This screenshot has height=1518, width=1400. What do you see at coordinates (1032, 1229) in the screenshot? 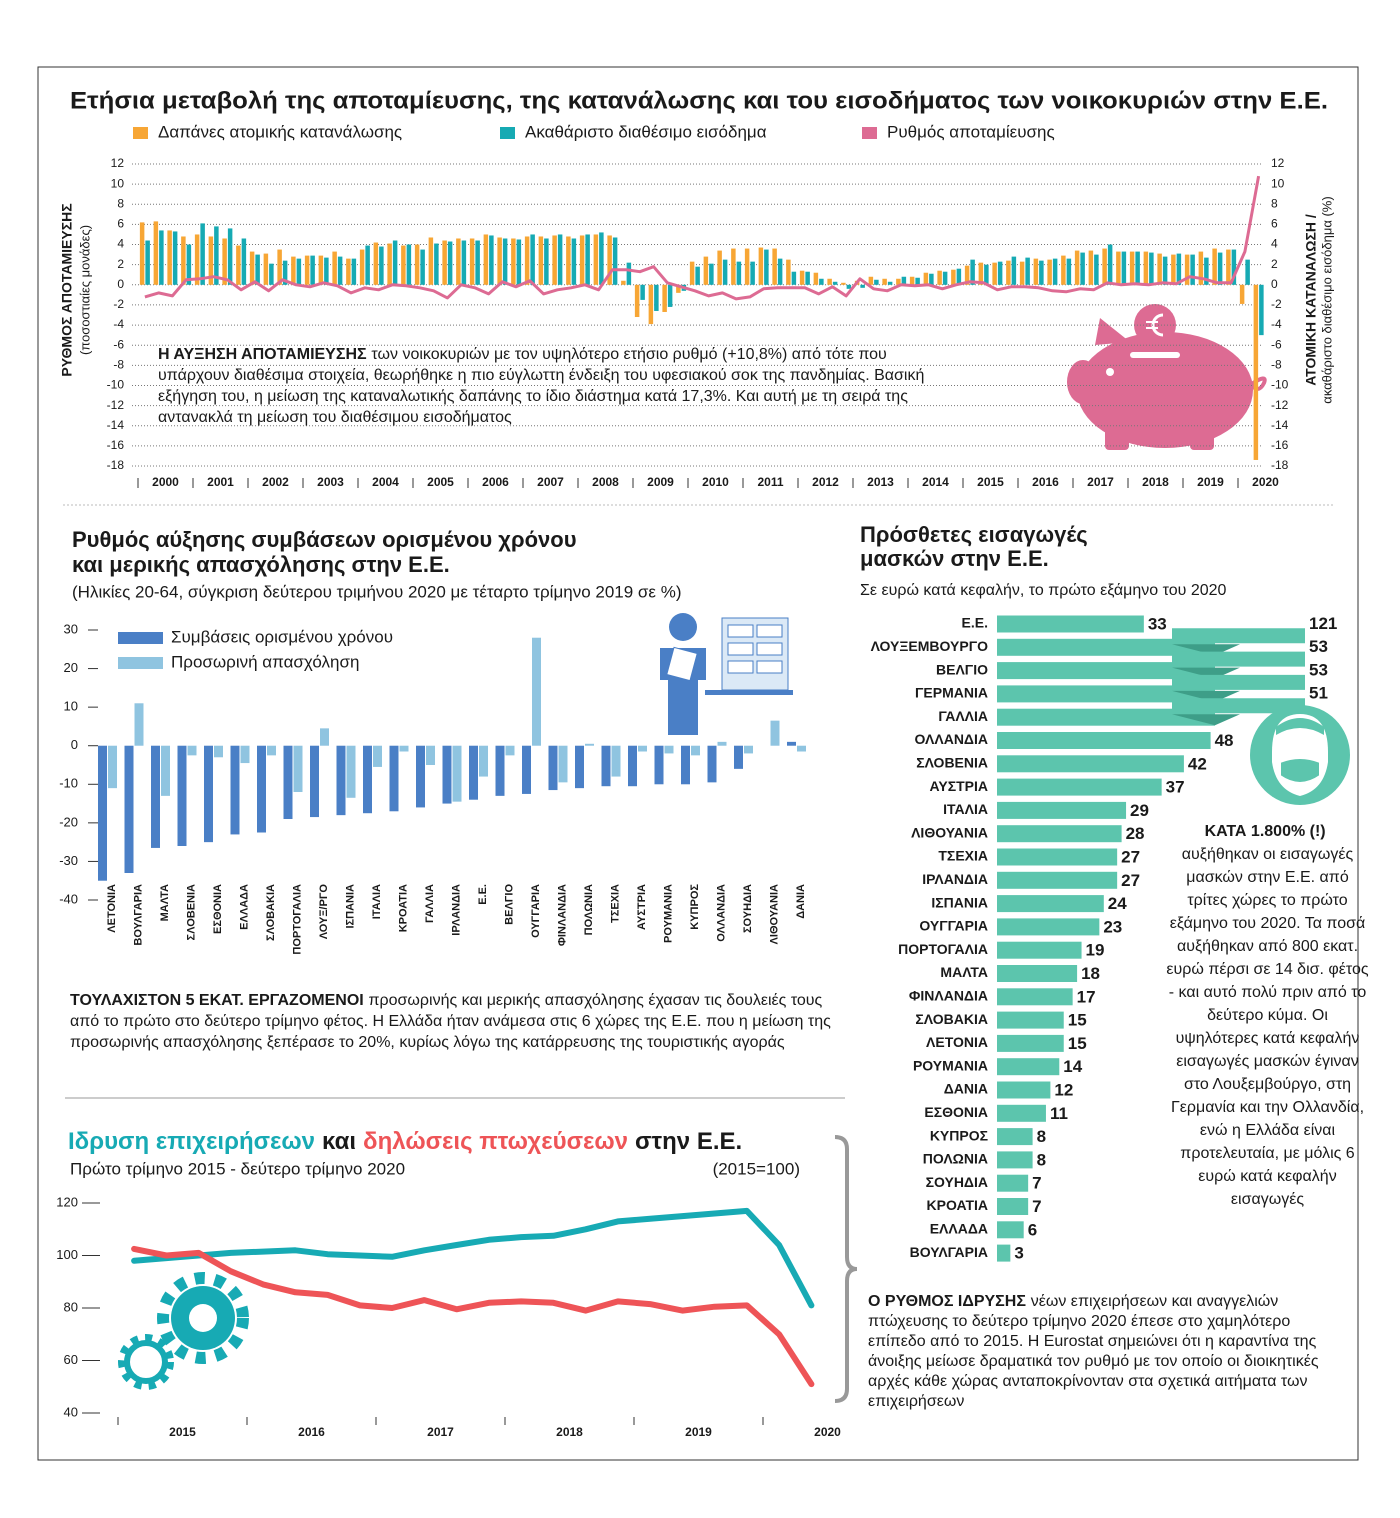
I see `value-label: 6` at bounding box center [1032, 1229].